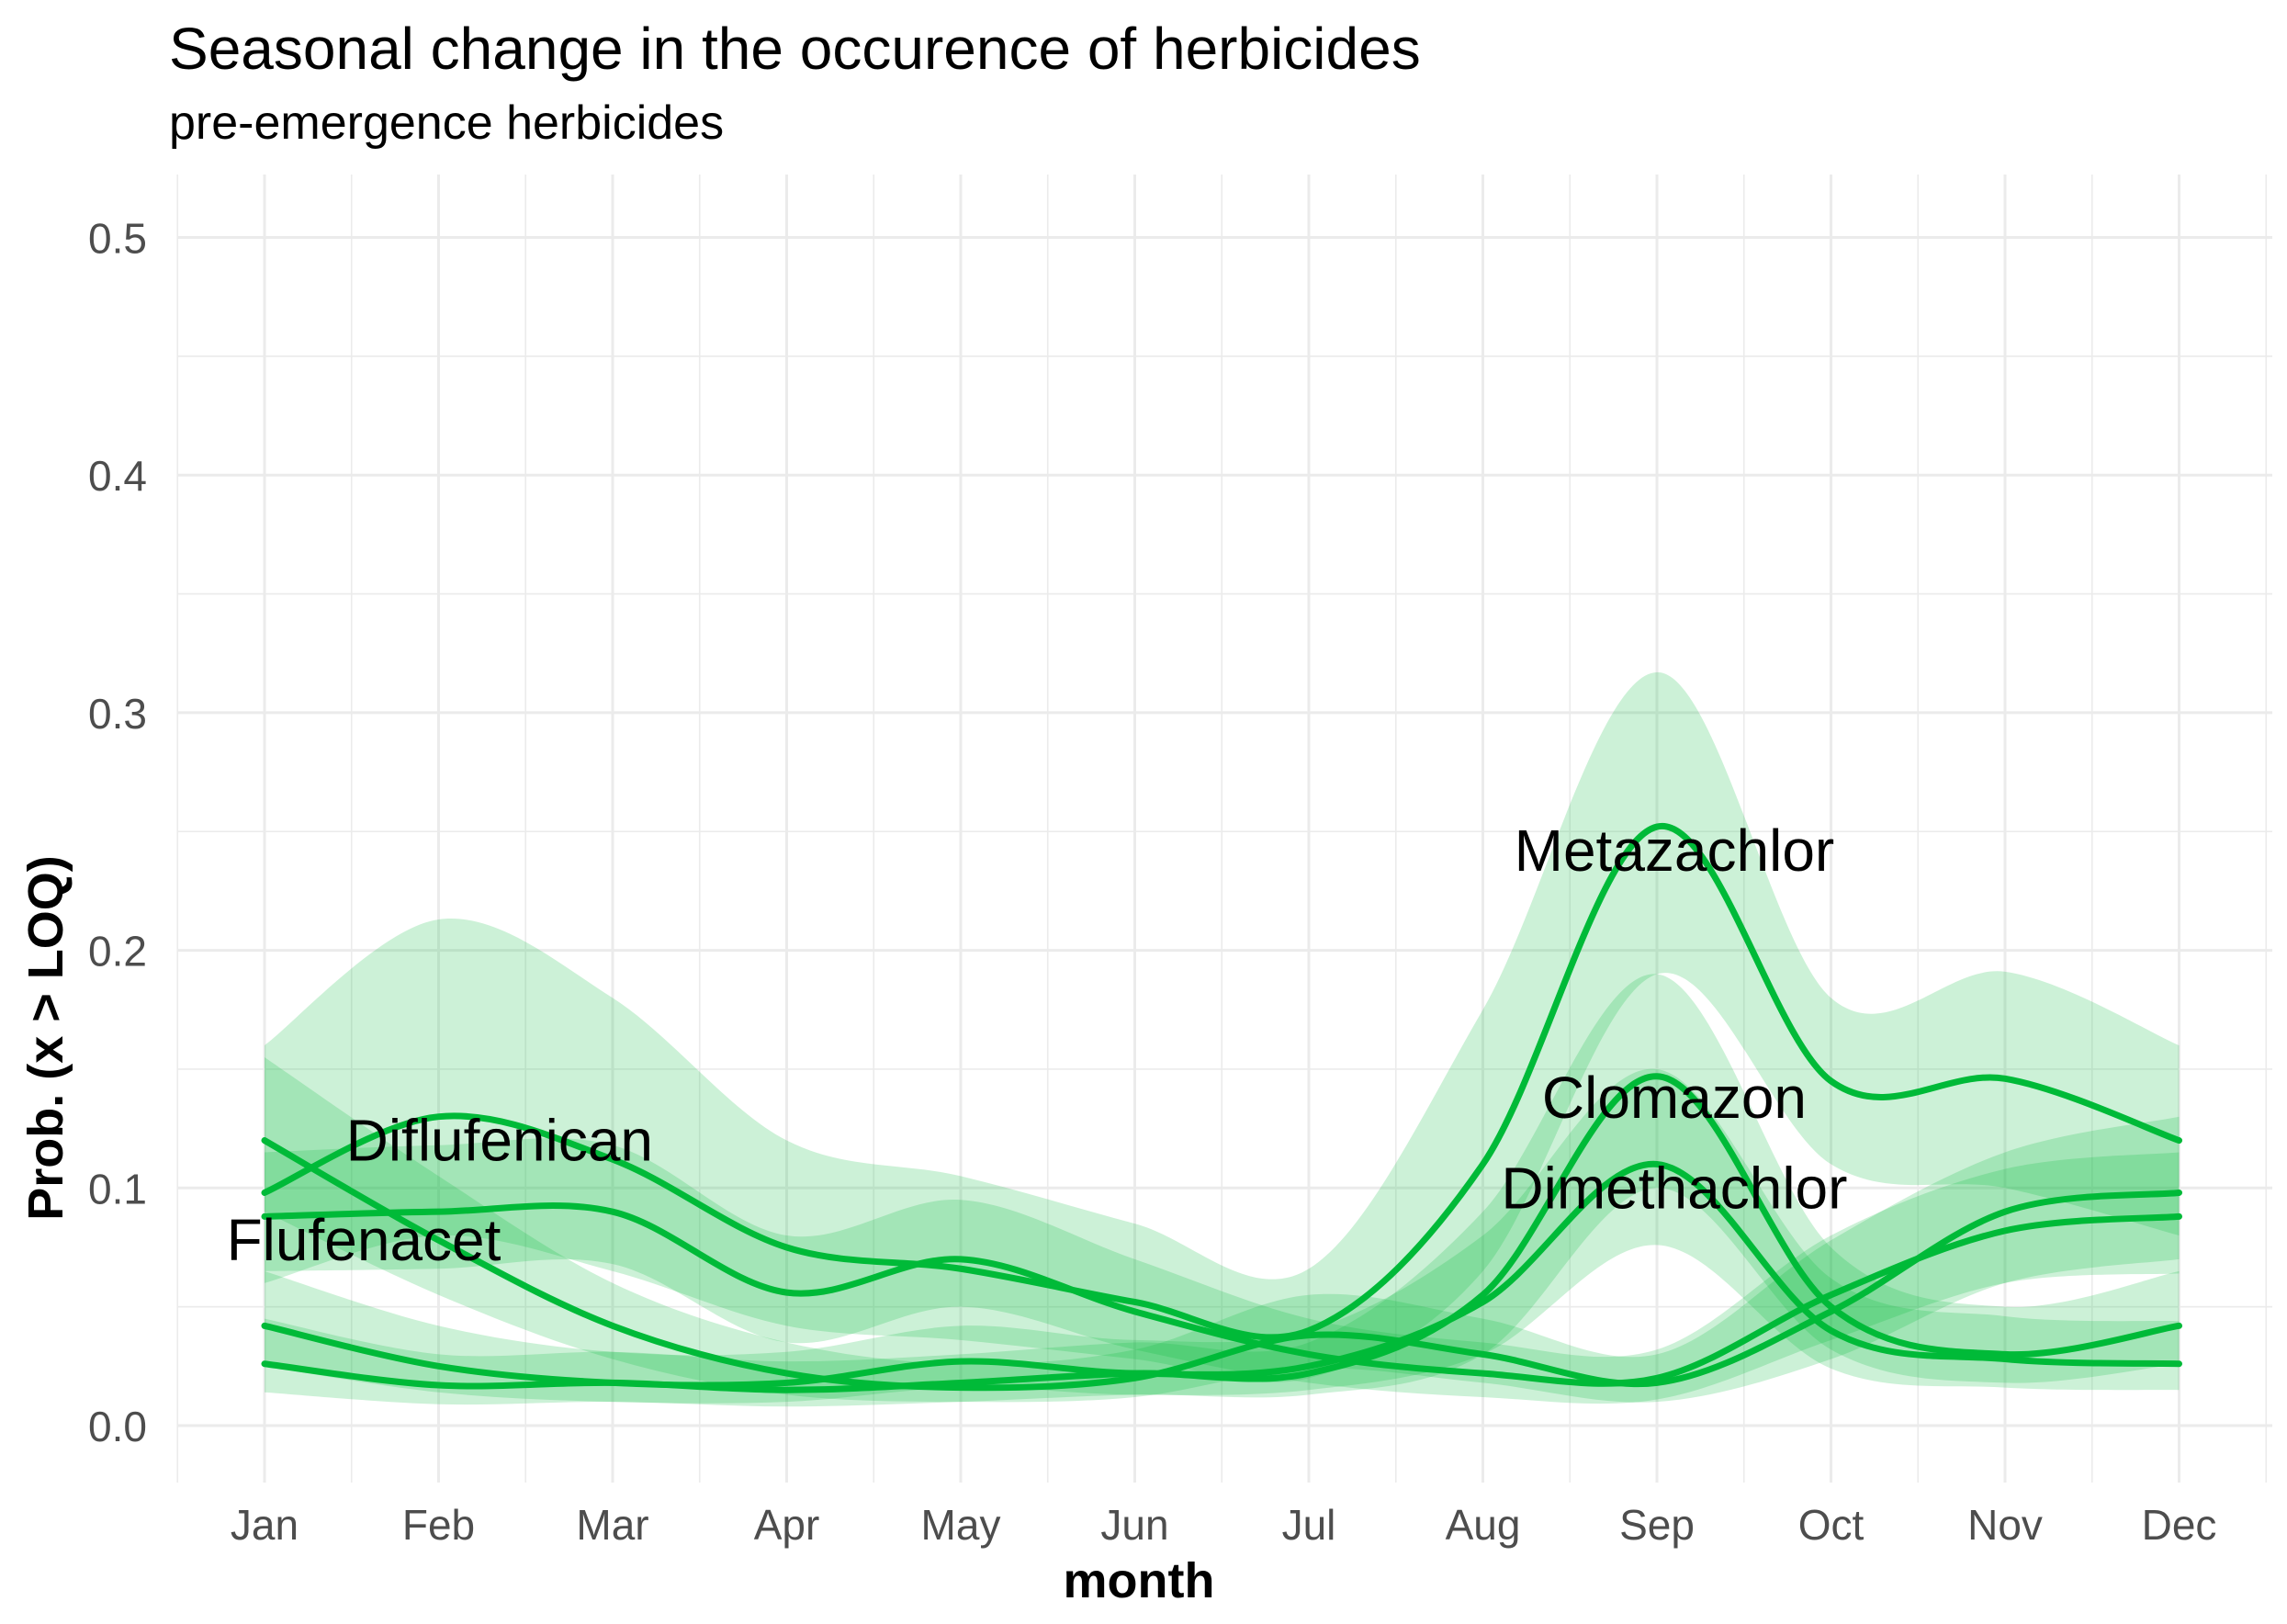 The image size is (2287, 1624). I want to click on chart-subtitle: pre-emergence herbicides, so click(447, 123).